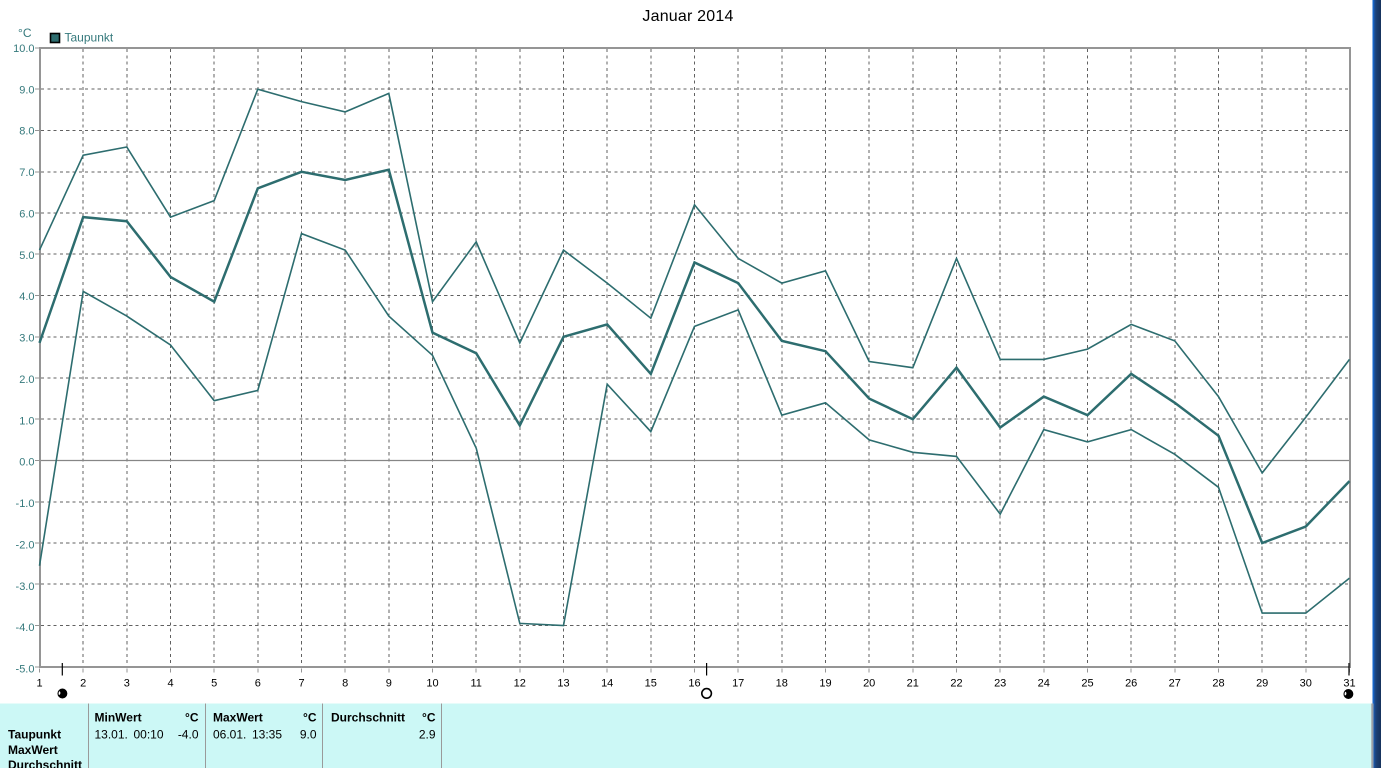 The image size is (1381, 768). Describe the element at coordinates (520, 684) in the screenshot. I see `svg-text: 12` at that location.